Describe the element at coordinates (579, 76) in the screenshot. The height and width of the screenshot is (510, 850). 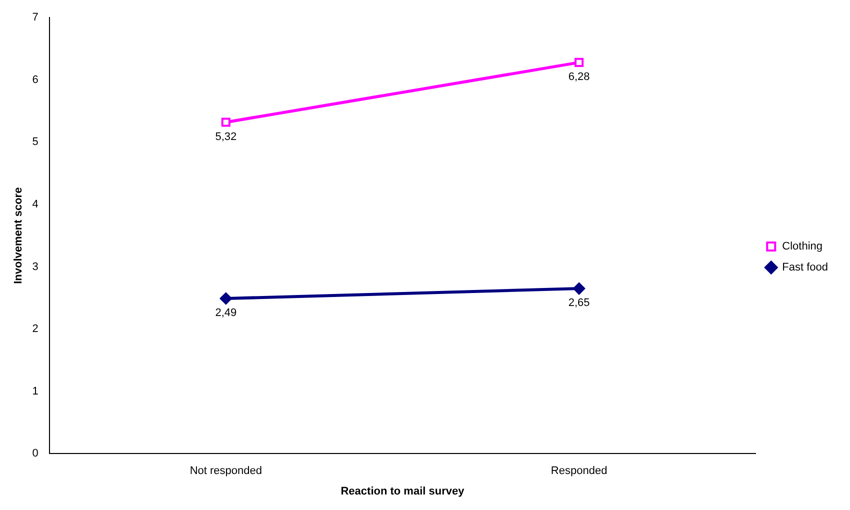
I see `data-label: 6,28` at that location.